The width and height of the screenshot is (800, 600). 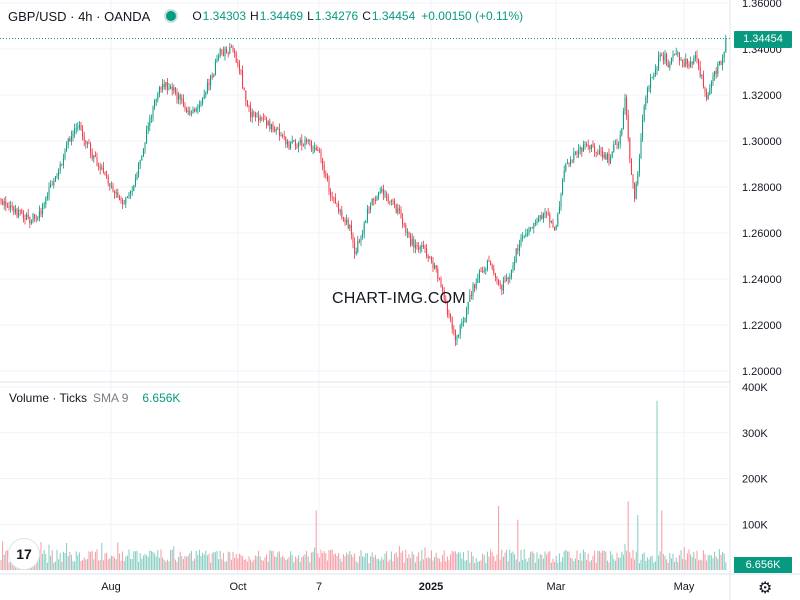 I want to click on symbol-title: GBP/USD · 4h · OANDA, so click(x=79, y=16).